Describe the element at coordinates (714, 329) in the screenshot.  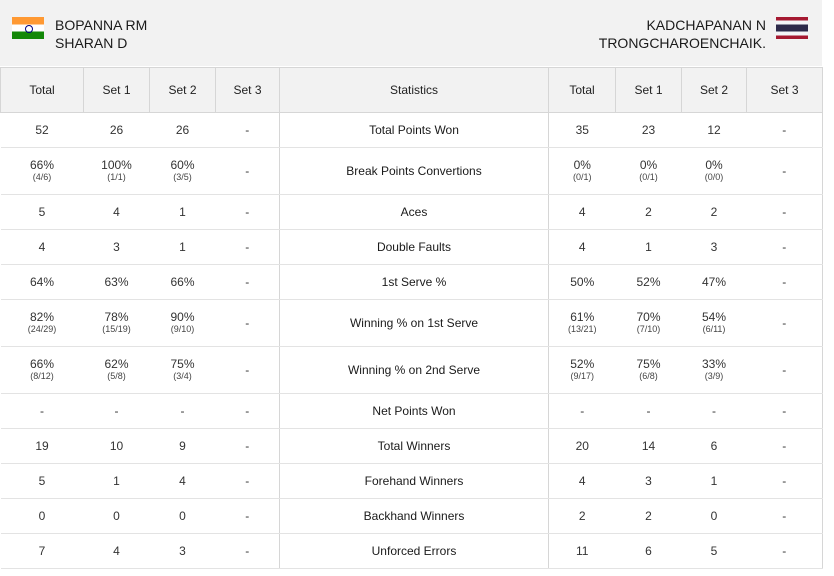
I see `stat-ratio: (6/11)` at that location.